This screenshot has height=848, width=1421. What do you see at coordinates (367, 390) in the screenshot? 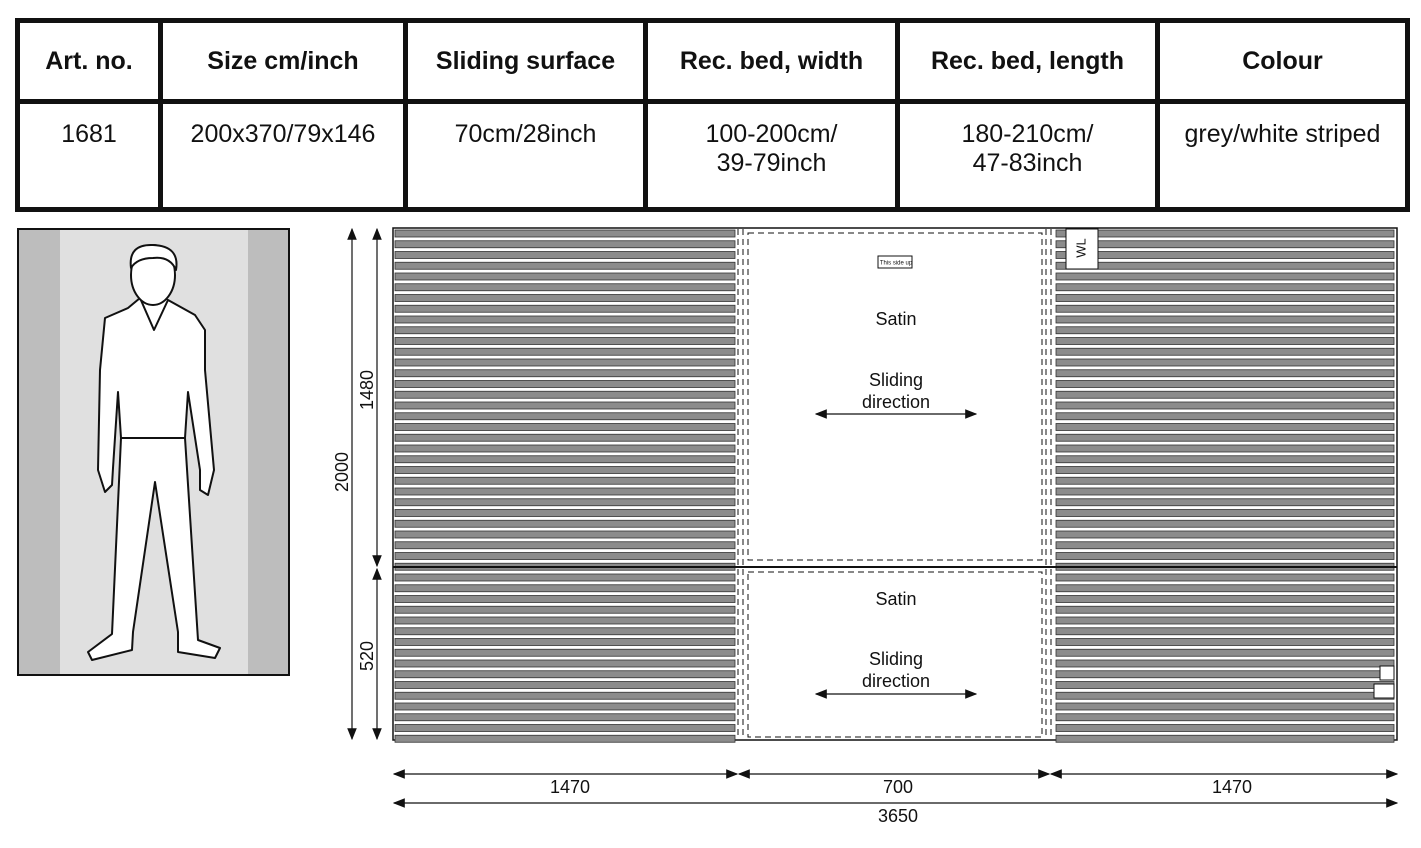
I see `dimension-label: 1480` at bounding box center [367, 390].